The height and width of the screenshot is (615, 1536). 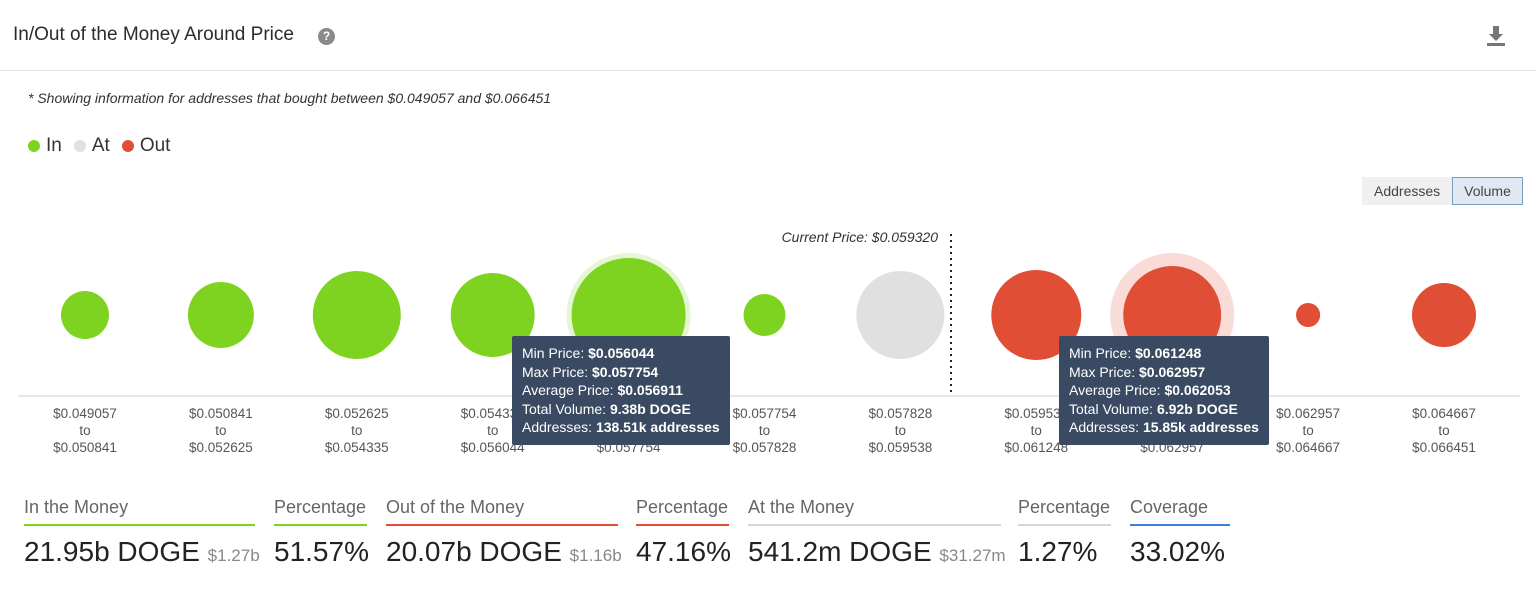 I want to click on x-tick-label: $0.057754, so click(x=765, y=413).